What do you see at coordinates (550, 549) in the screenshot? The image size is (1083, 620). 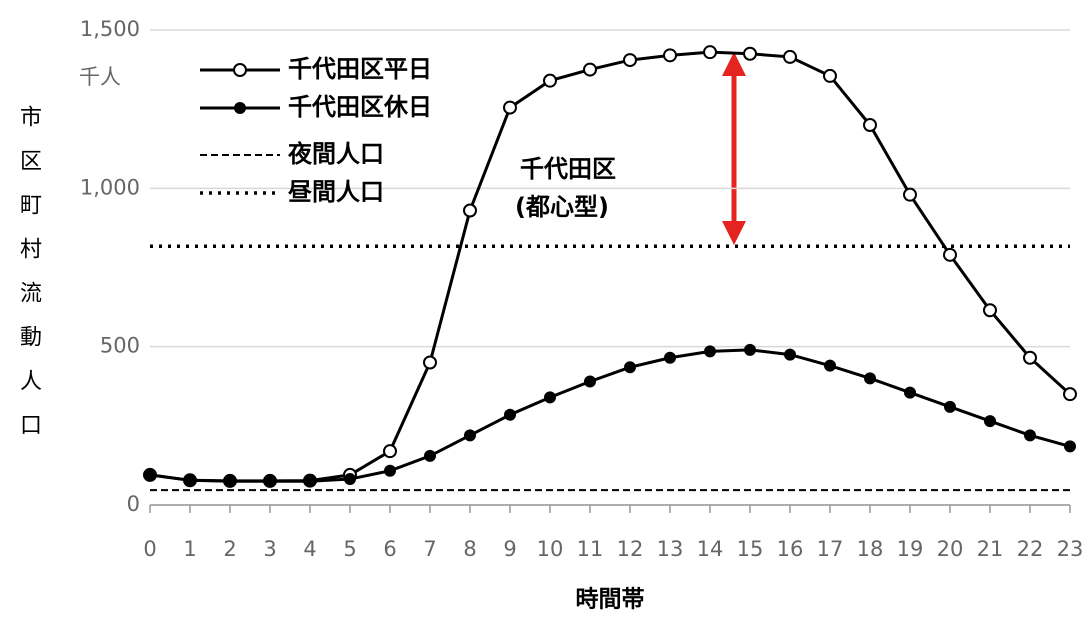 I see `x-tick-label: 10` at bounding box center [550, 549].